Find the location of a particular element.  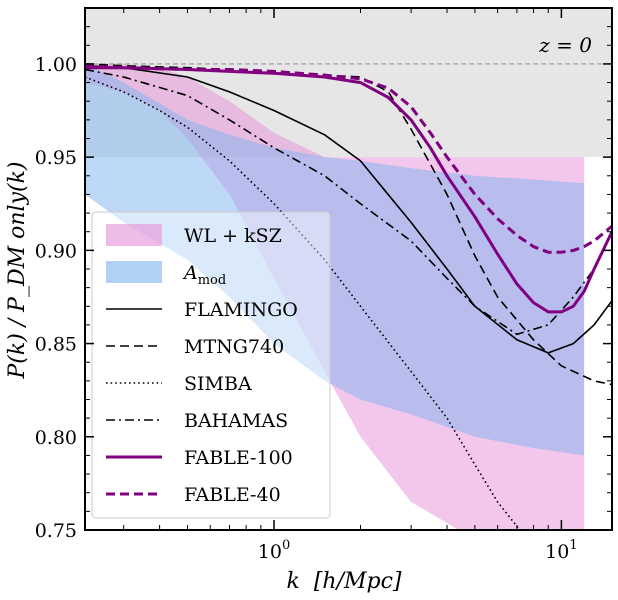

legend-swatch-wl-ksz is located at coordinates (134, 235).